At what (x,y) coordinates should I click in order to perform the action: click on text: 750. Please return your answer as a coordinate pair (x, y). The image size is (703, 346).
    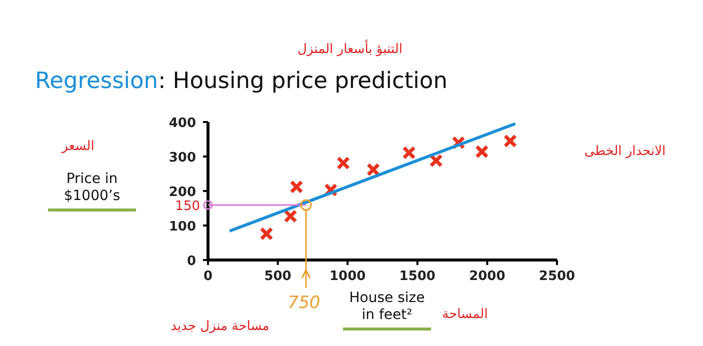
    Looking at the image, I should click on (304, 303).